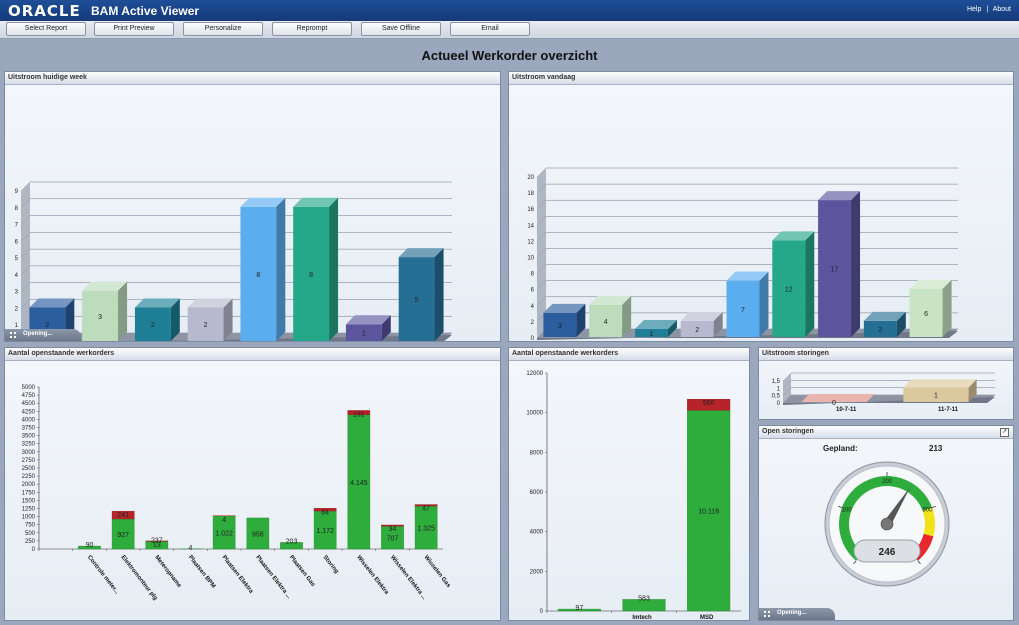 The width and height of the screenshot is (1019, 625). Describe the element at coordinates (292, 541) in the screenshot. I see `data-label: 203` at that location.